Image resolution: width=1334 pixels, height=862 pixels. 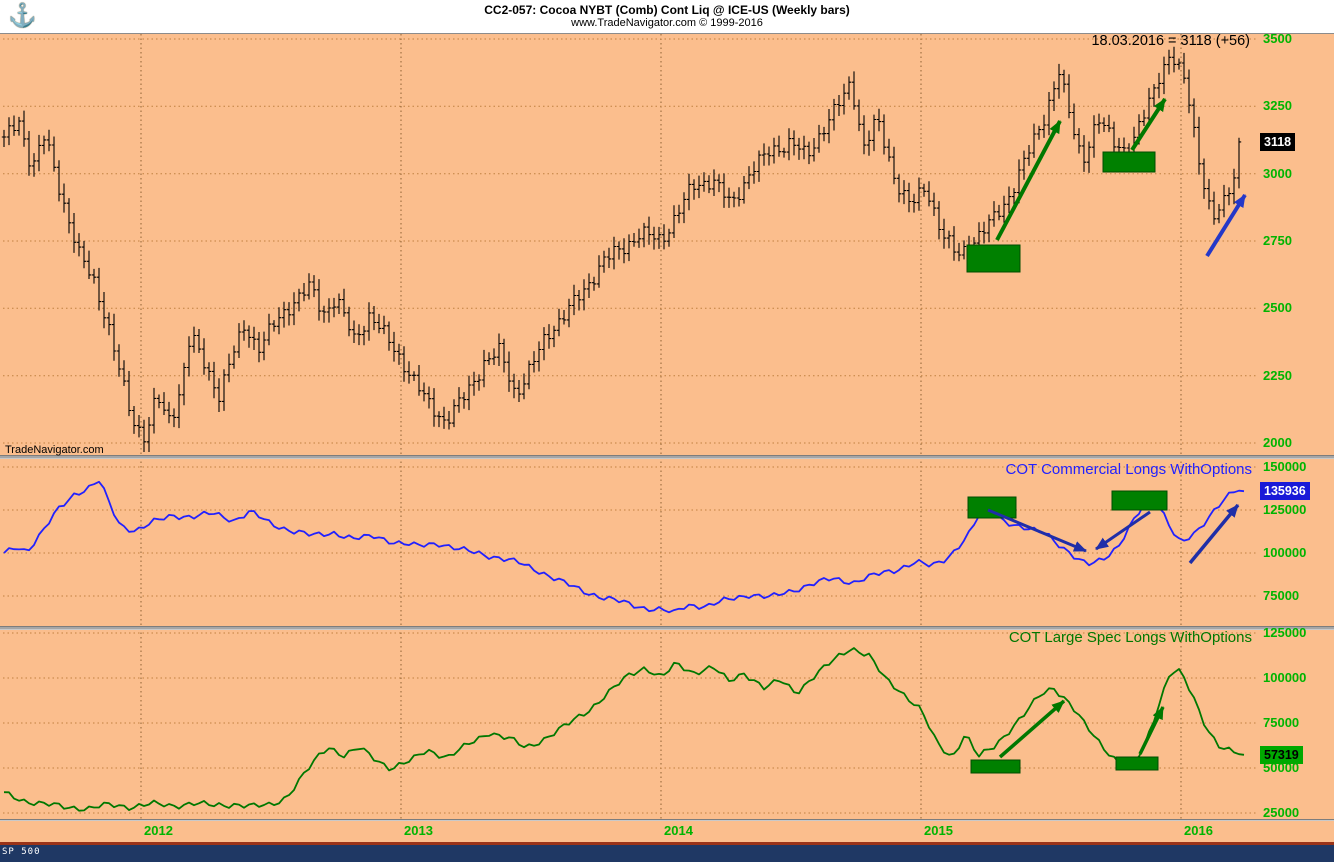 I want to click on x-axis-year-label: 2016, so click(x=1198, y=830).